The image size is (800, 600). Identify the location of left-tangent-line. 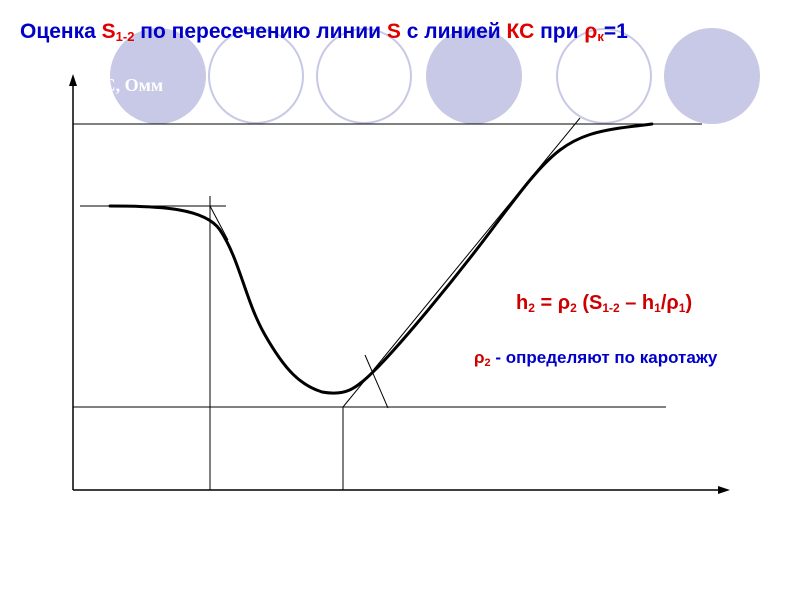
(219, 223).